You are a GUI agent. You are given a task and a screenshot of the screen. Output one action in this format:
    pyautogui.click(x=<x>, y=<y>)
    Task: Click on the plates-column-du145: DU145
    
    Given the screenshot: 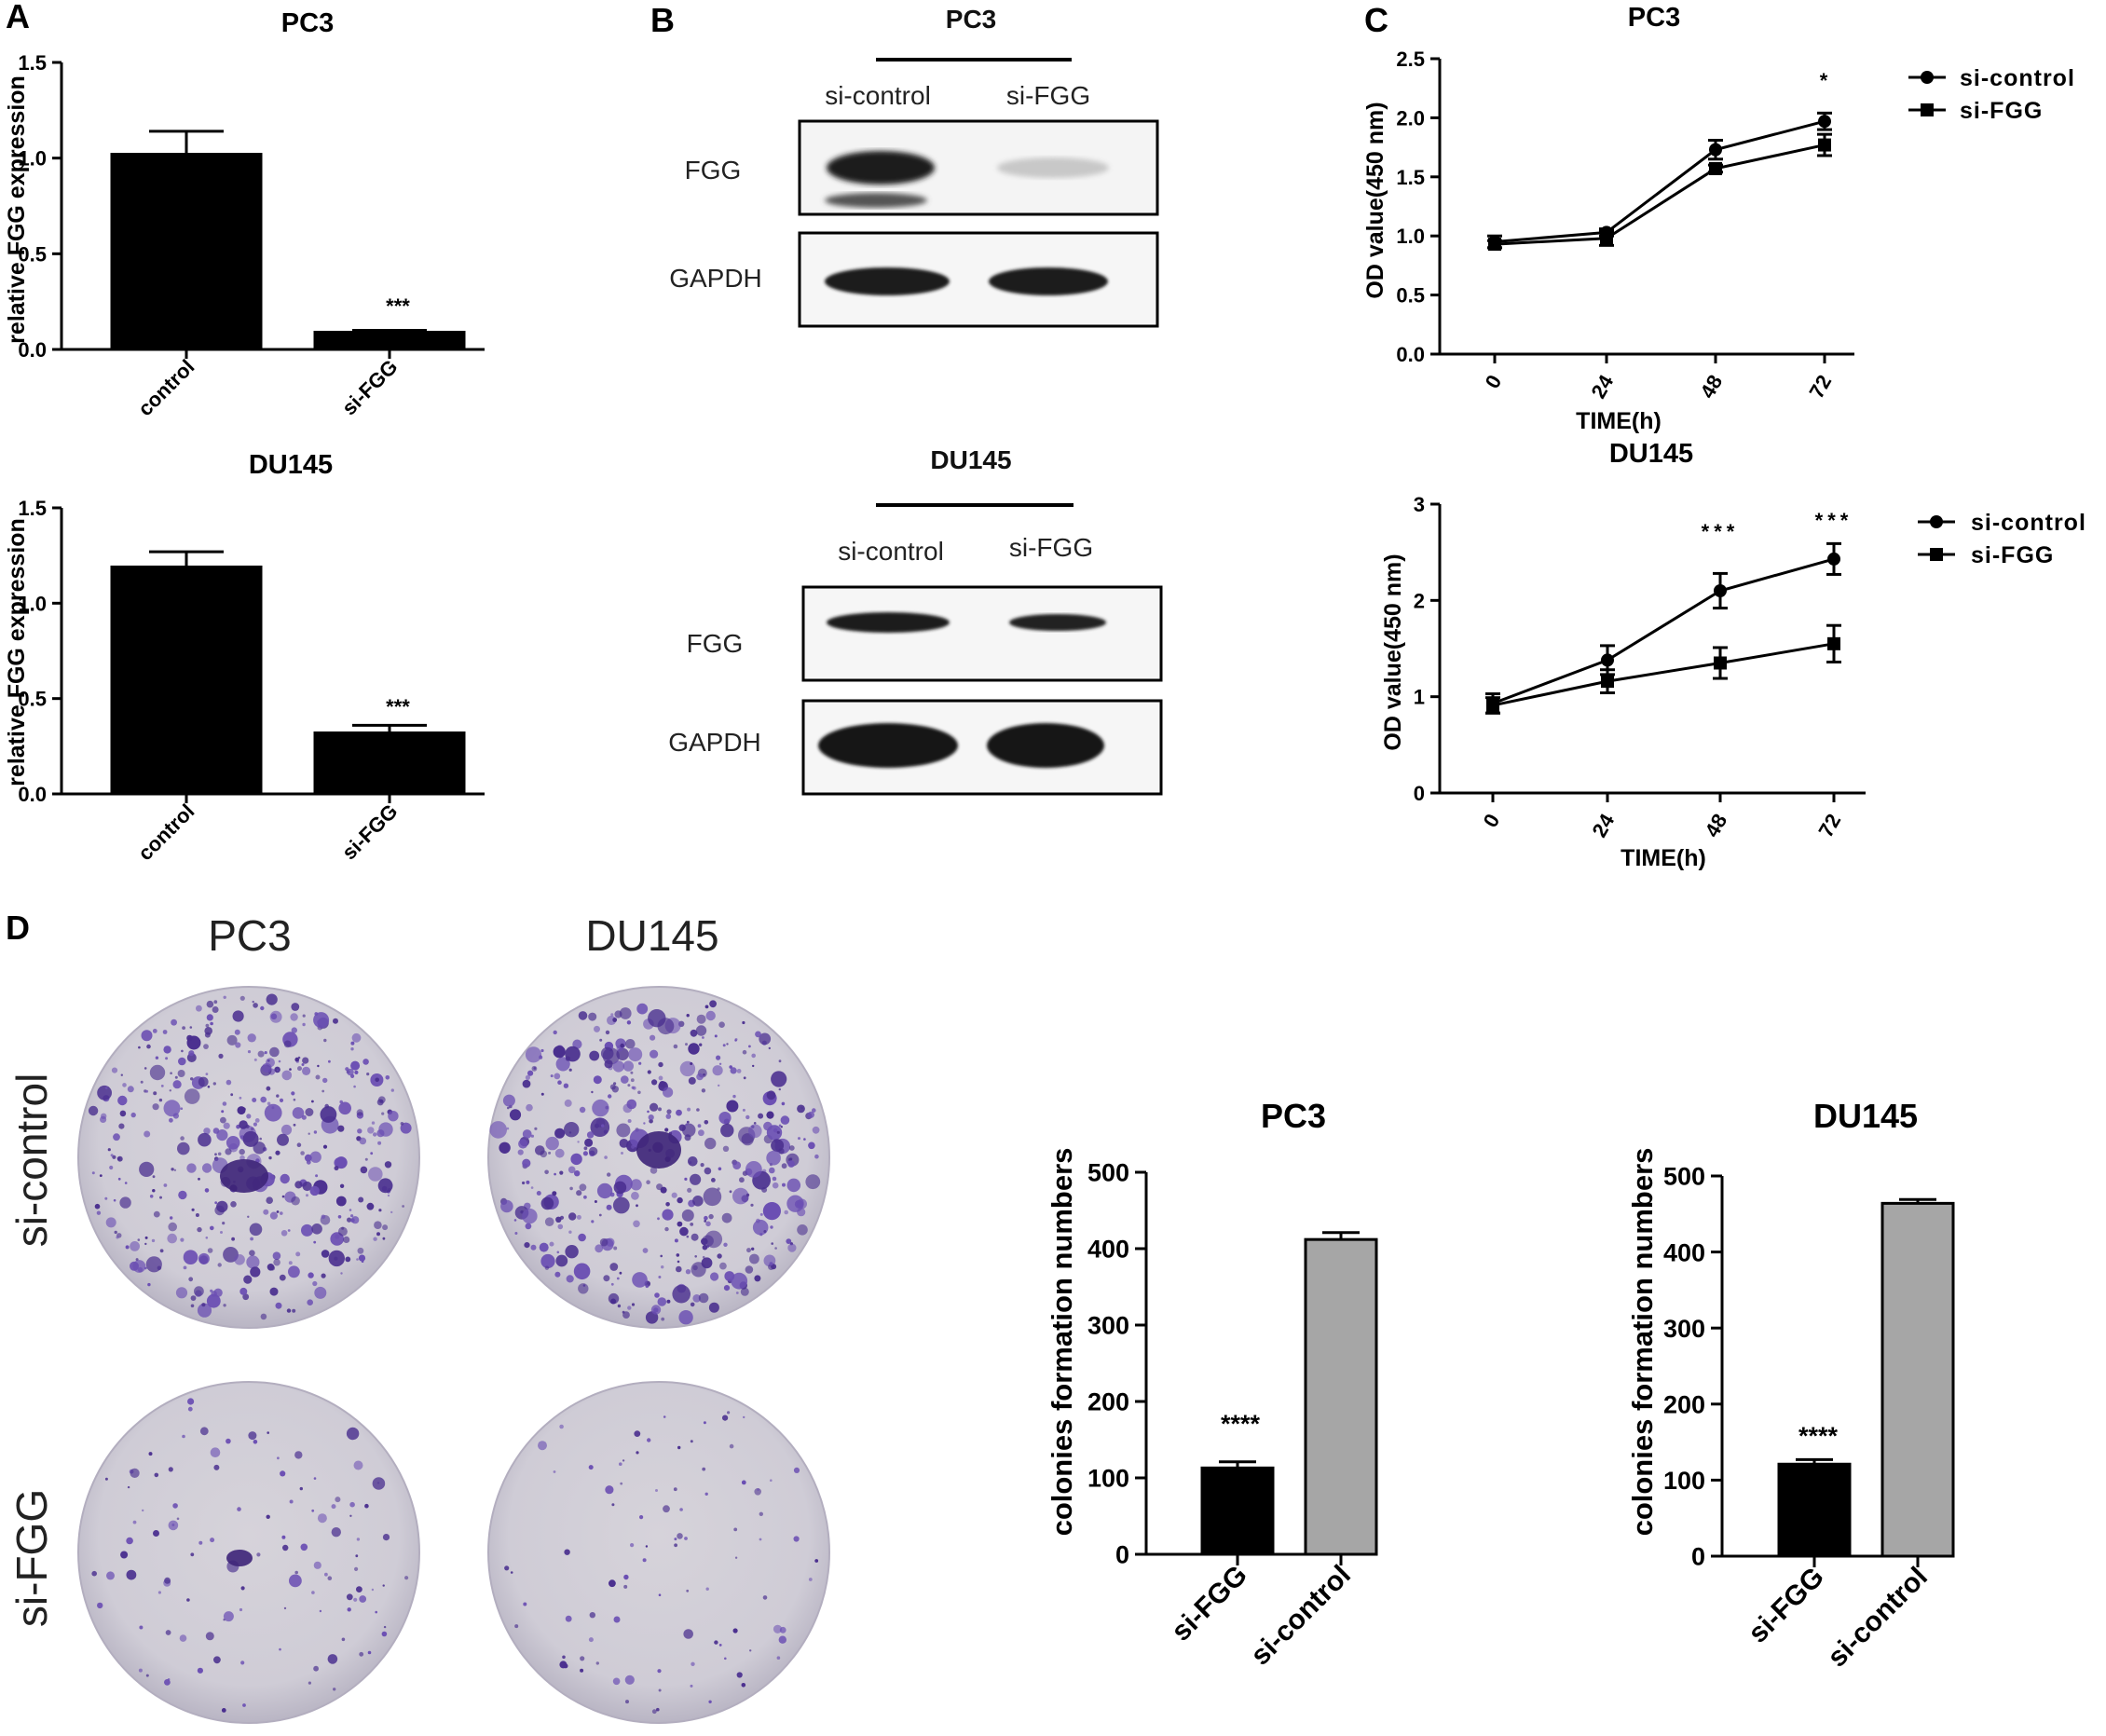 What is the action you would take?
    pyautogui.click(x=652, y=935)
    